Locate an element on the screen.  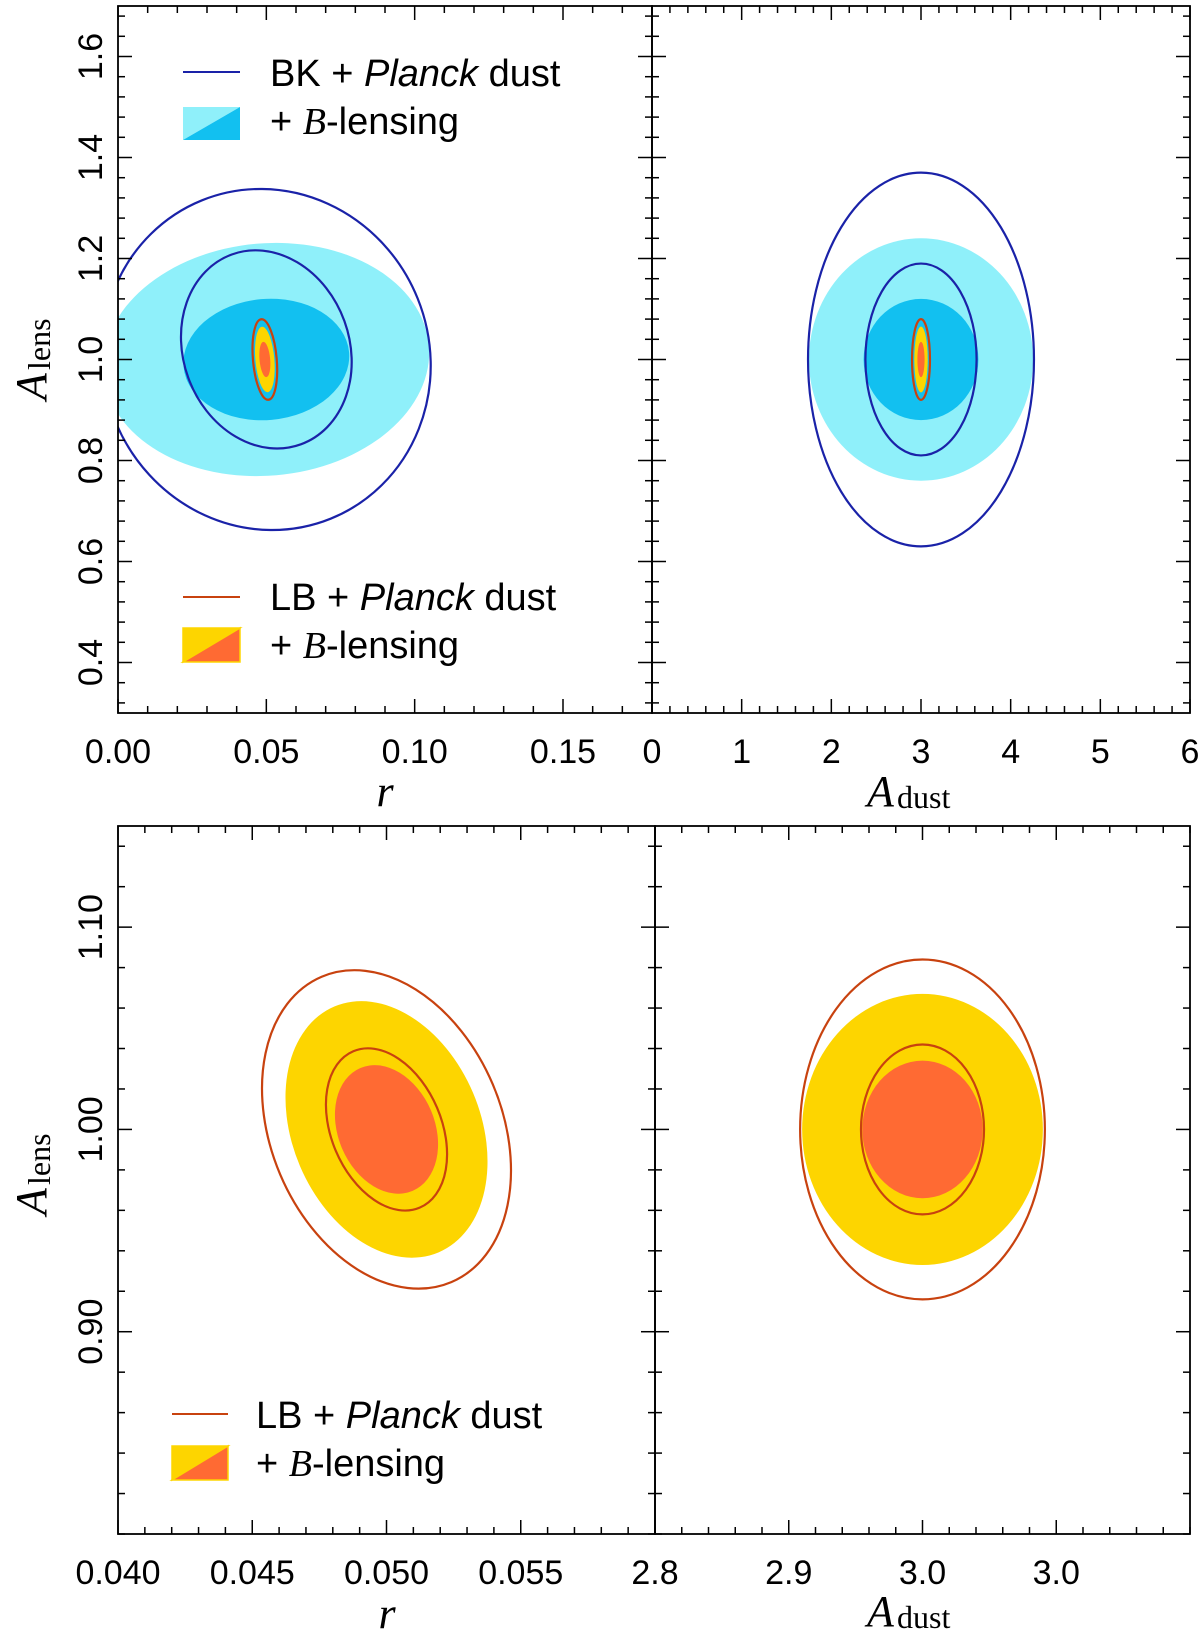
panel-top-right is located at coordinates (921, 359).